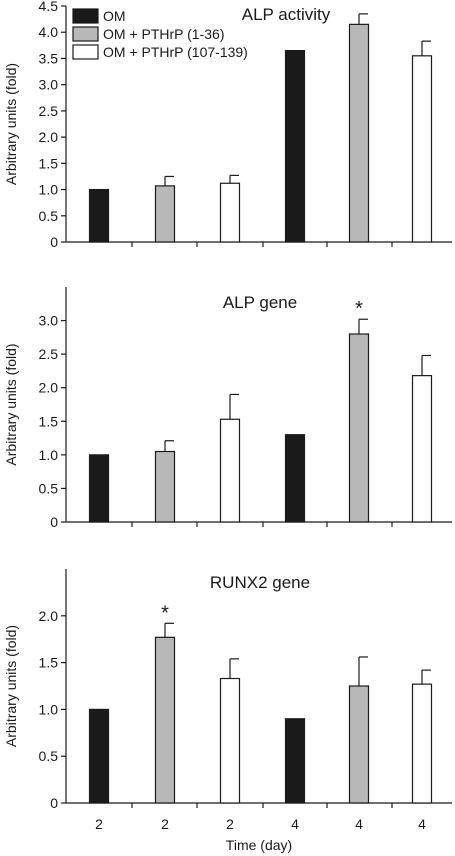  Describe the element at coordinates (259, 845) in the screenshot. I see `x-axis-label: Time (day)` at that location.